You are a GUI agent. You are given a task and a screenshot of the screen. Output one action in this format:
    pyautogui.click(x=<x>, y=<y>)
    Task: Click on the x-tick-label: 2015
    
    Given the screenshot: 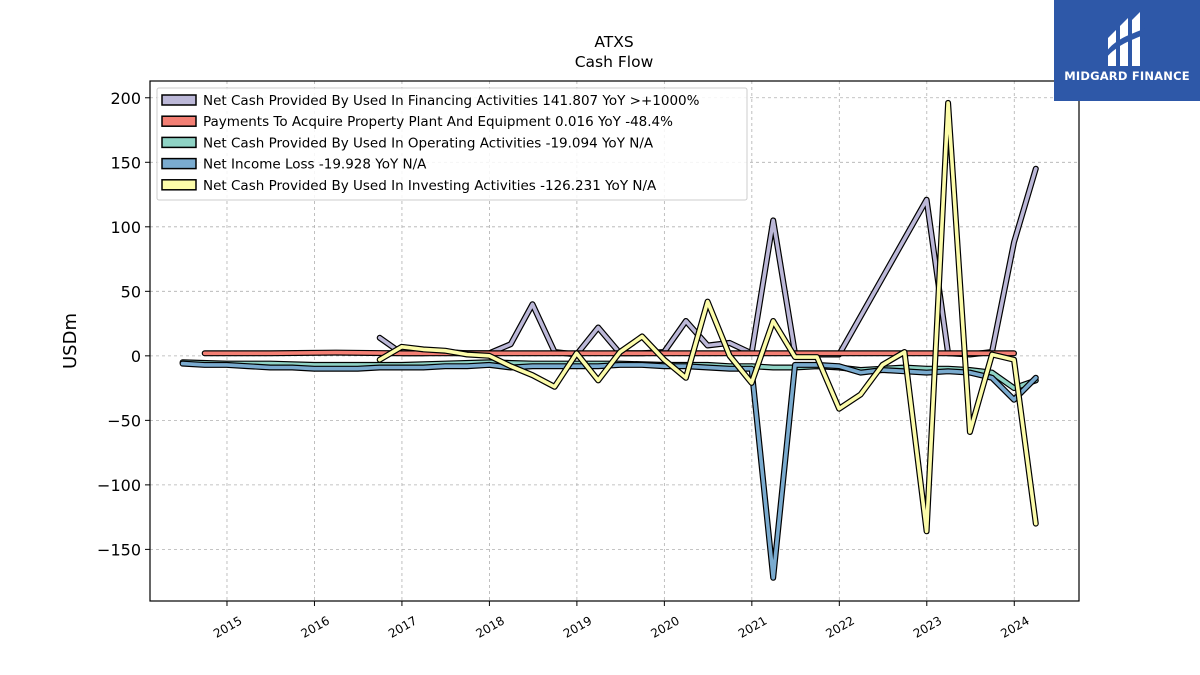 What is the action you would take?
    pyautogui.click(x=227, y=626)
    